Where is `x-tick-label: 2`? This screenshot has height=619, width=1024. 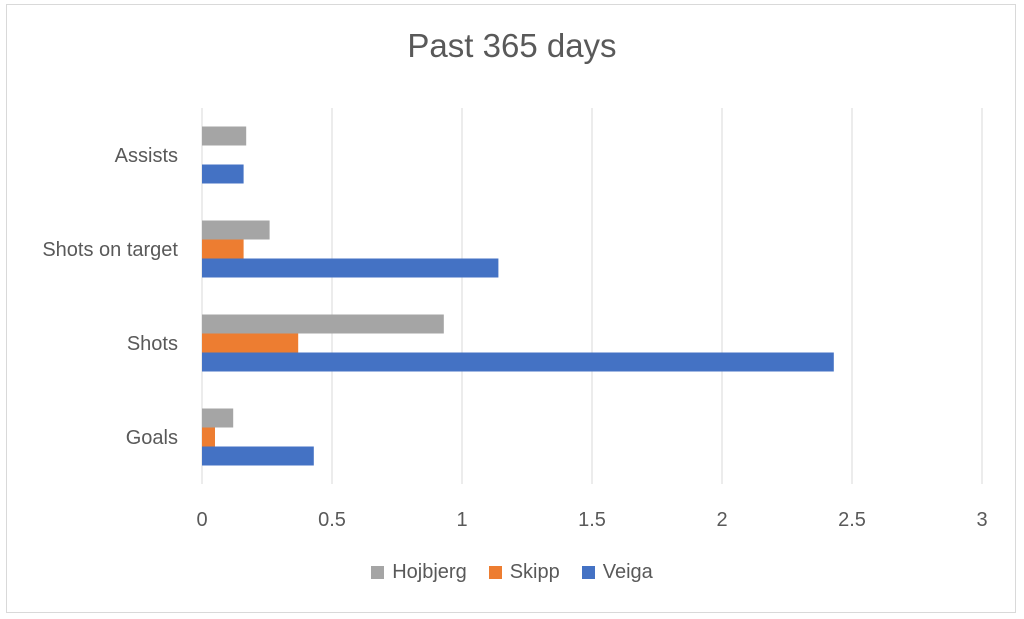
x-tick-label: 2 is located at coordinates (721, 520).